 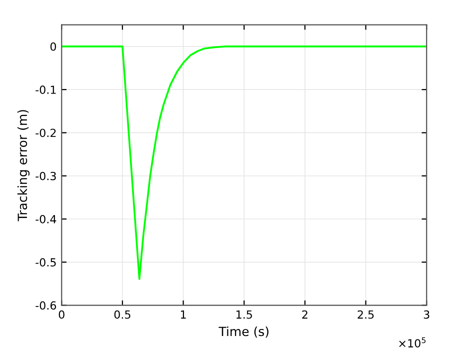 I want to click on y-axis-title: Tracking error (m), so click(x=23, y=166).